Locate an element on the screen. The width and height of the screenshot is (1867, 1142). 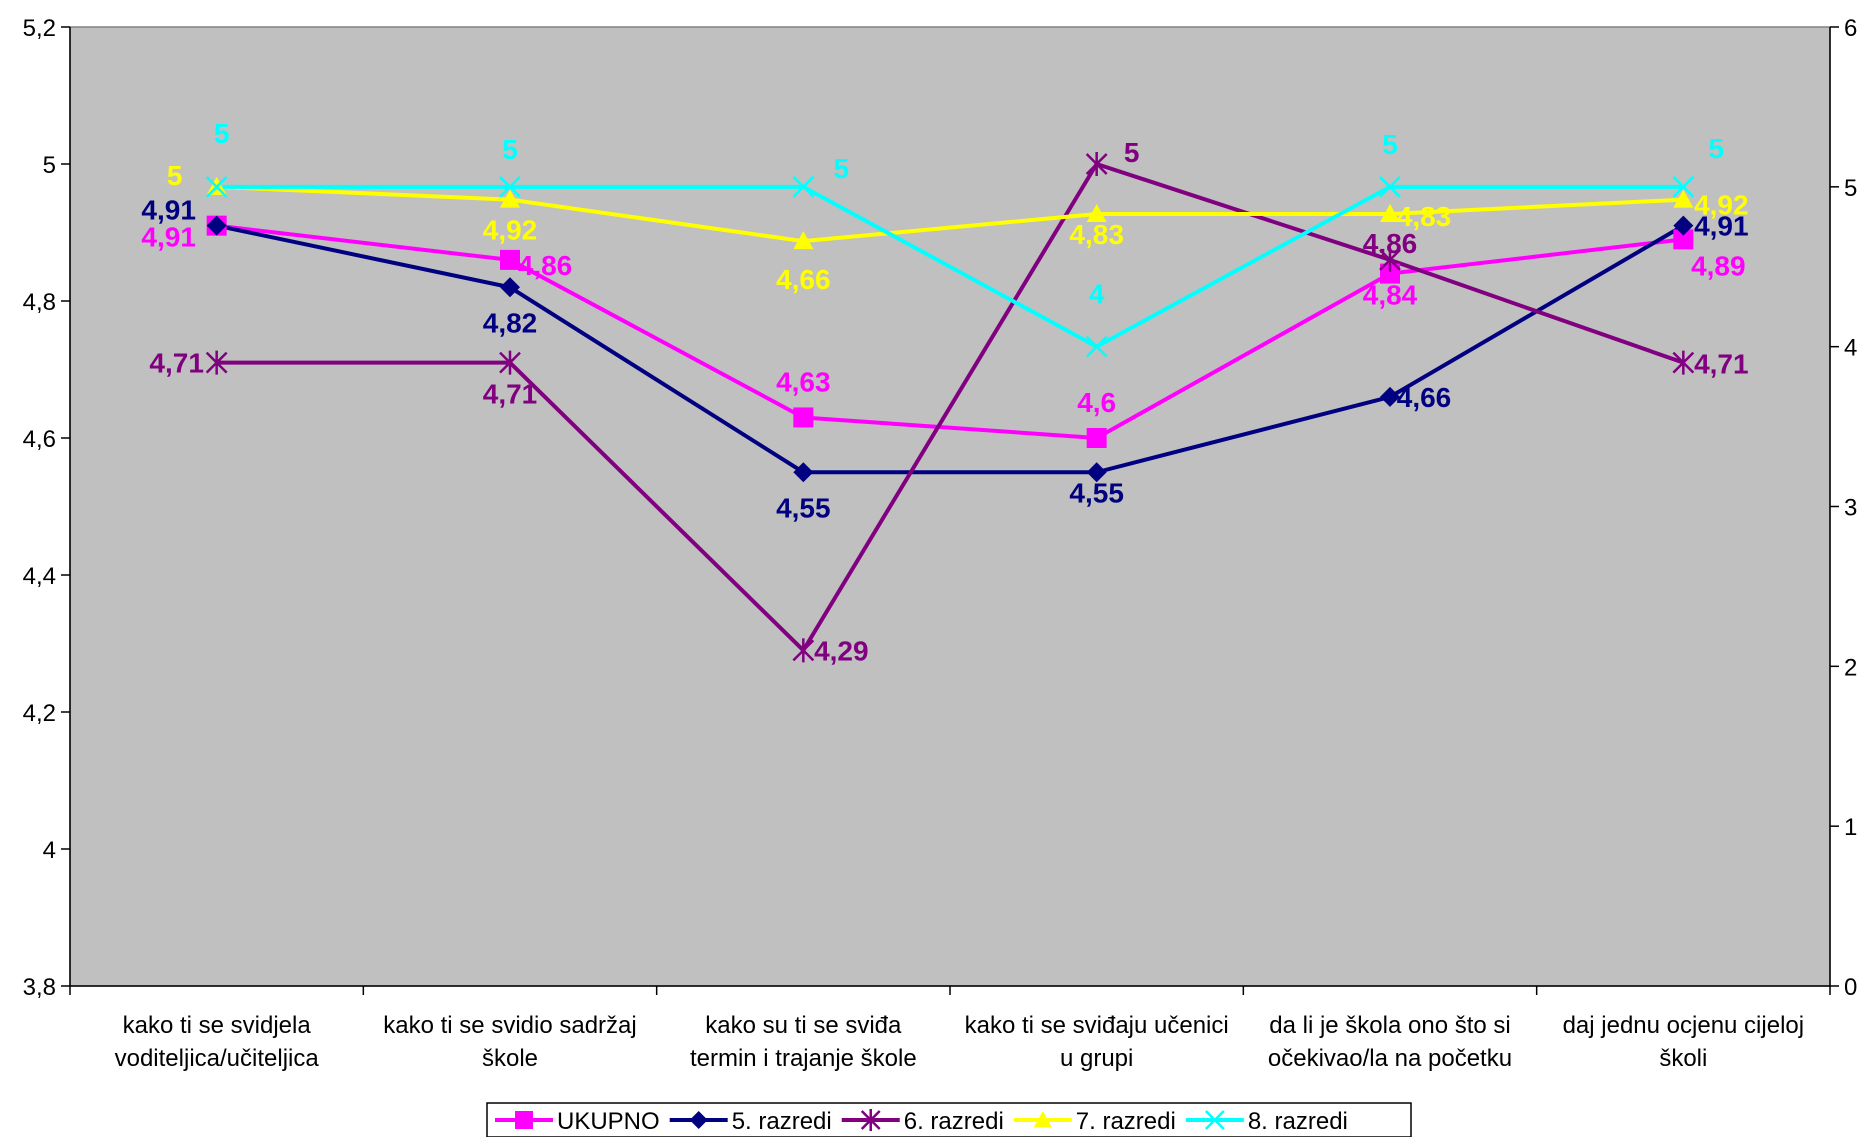
data-label: 4,66 is located at coordinates (1424, 397).